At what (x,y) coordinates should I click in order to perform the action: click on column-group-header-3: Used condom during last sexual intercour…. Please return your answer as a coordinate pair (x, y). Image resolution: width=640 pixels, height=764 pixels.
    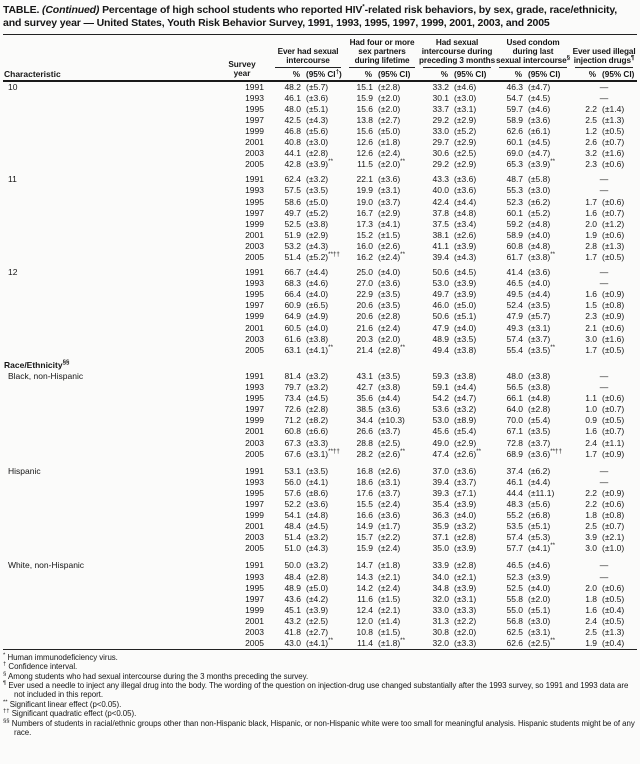
    Looking at the image, I should click on (533, 51).